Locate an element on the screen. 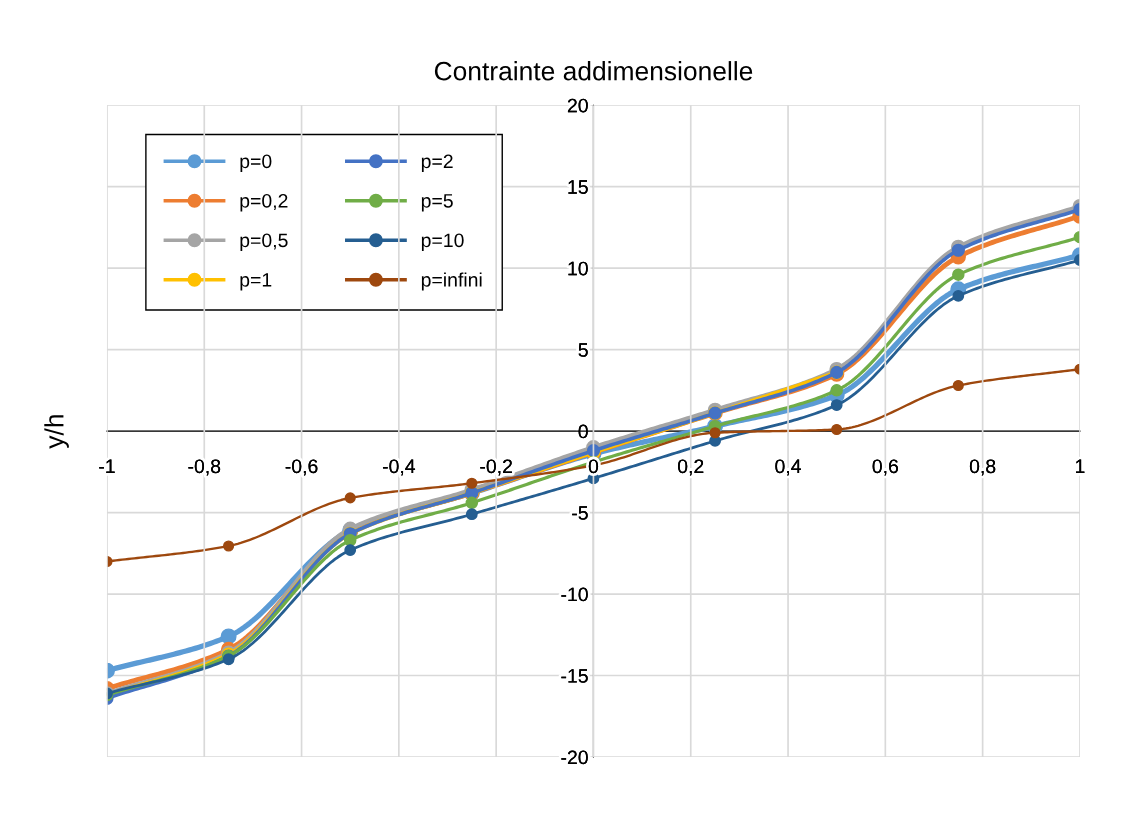  x-tick-label: 0,6 is located at coordinates (885, 467).